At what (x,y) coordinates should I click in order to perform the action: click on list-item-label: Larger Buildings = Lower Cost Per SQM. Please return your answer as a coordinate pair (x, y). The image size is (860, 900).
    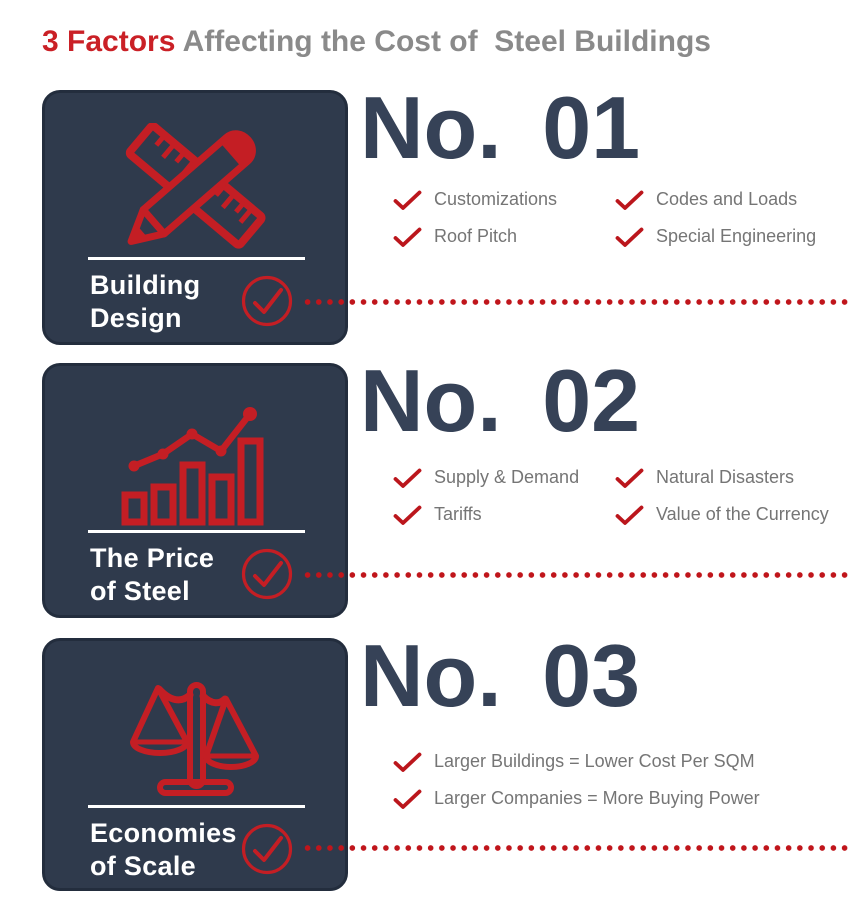
    Looking at the image, I should click on (594, 761).